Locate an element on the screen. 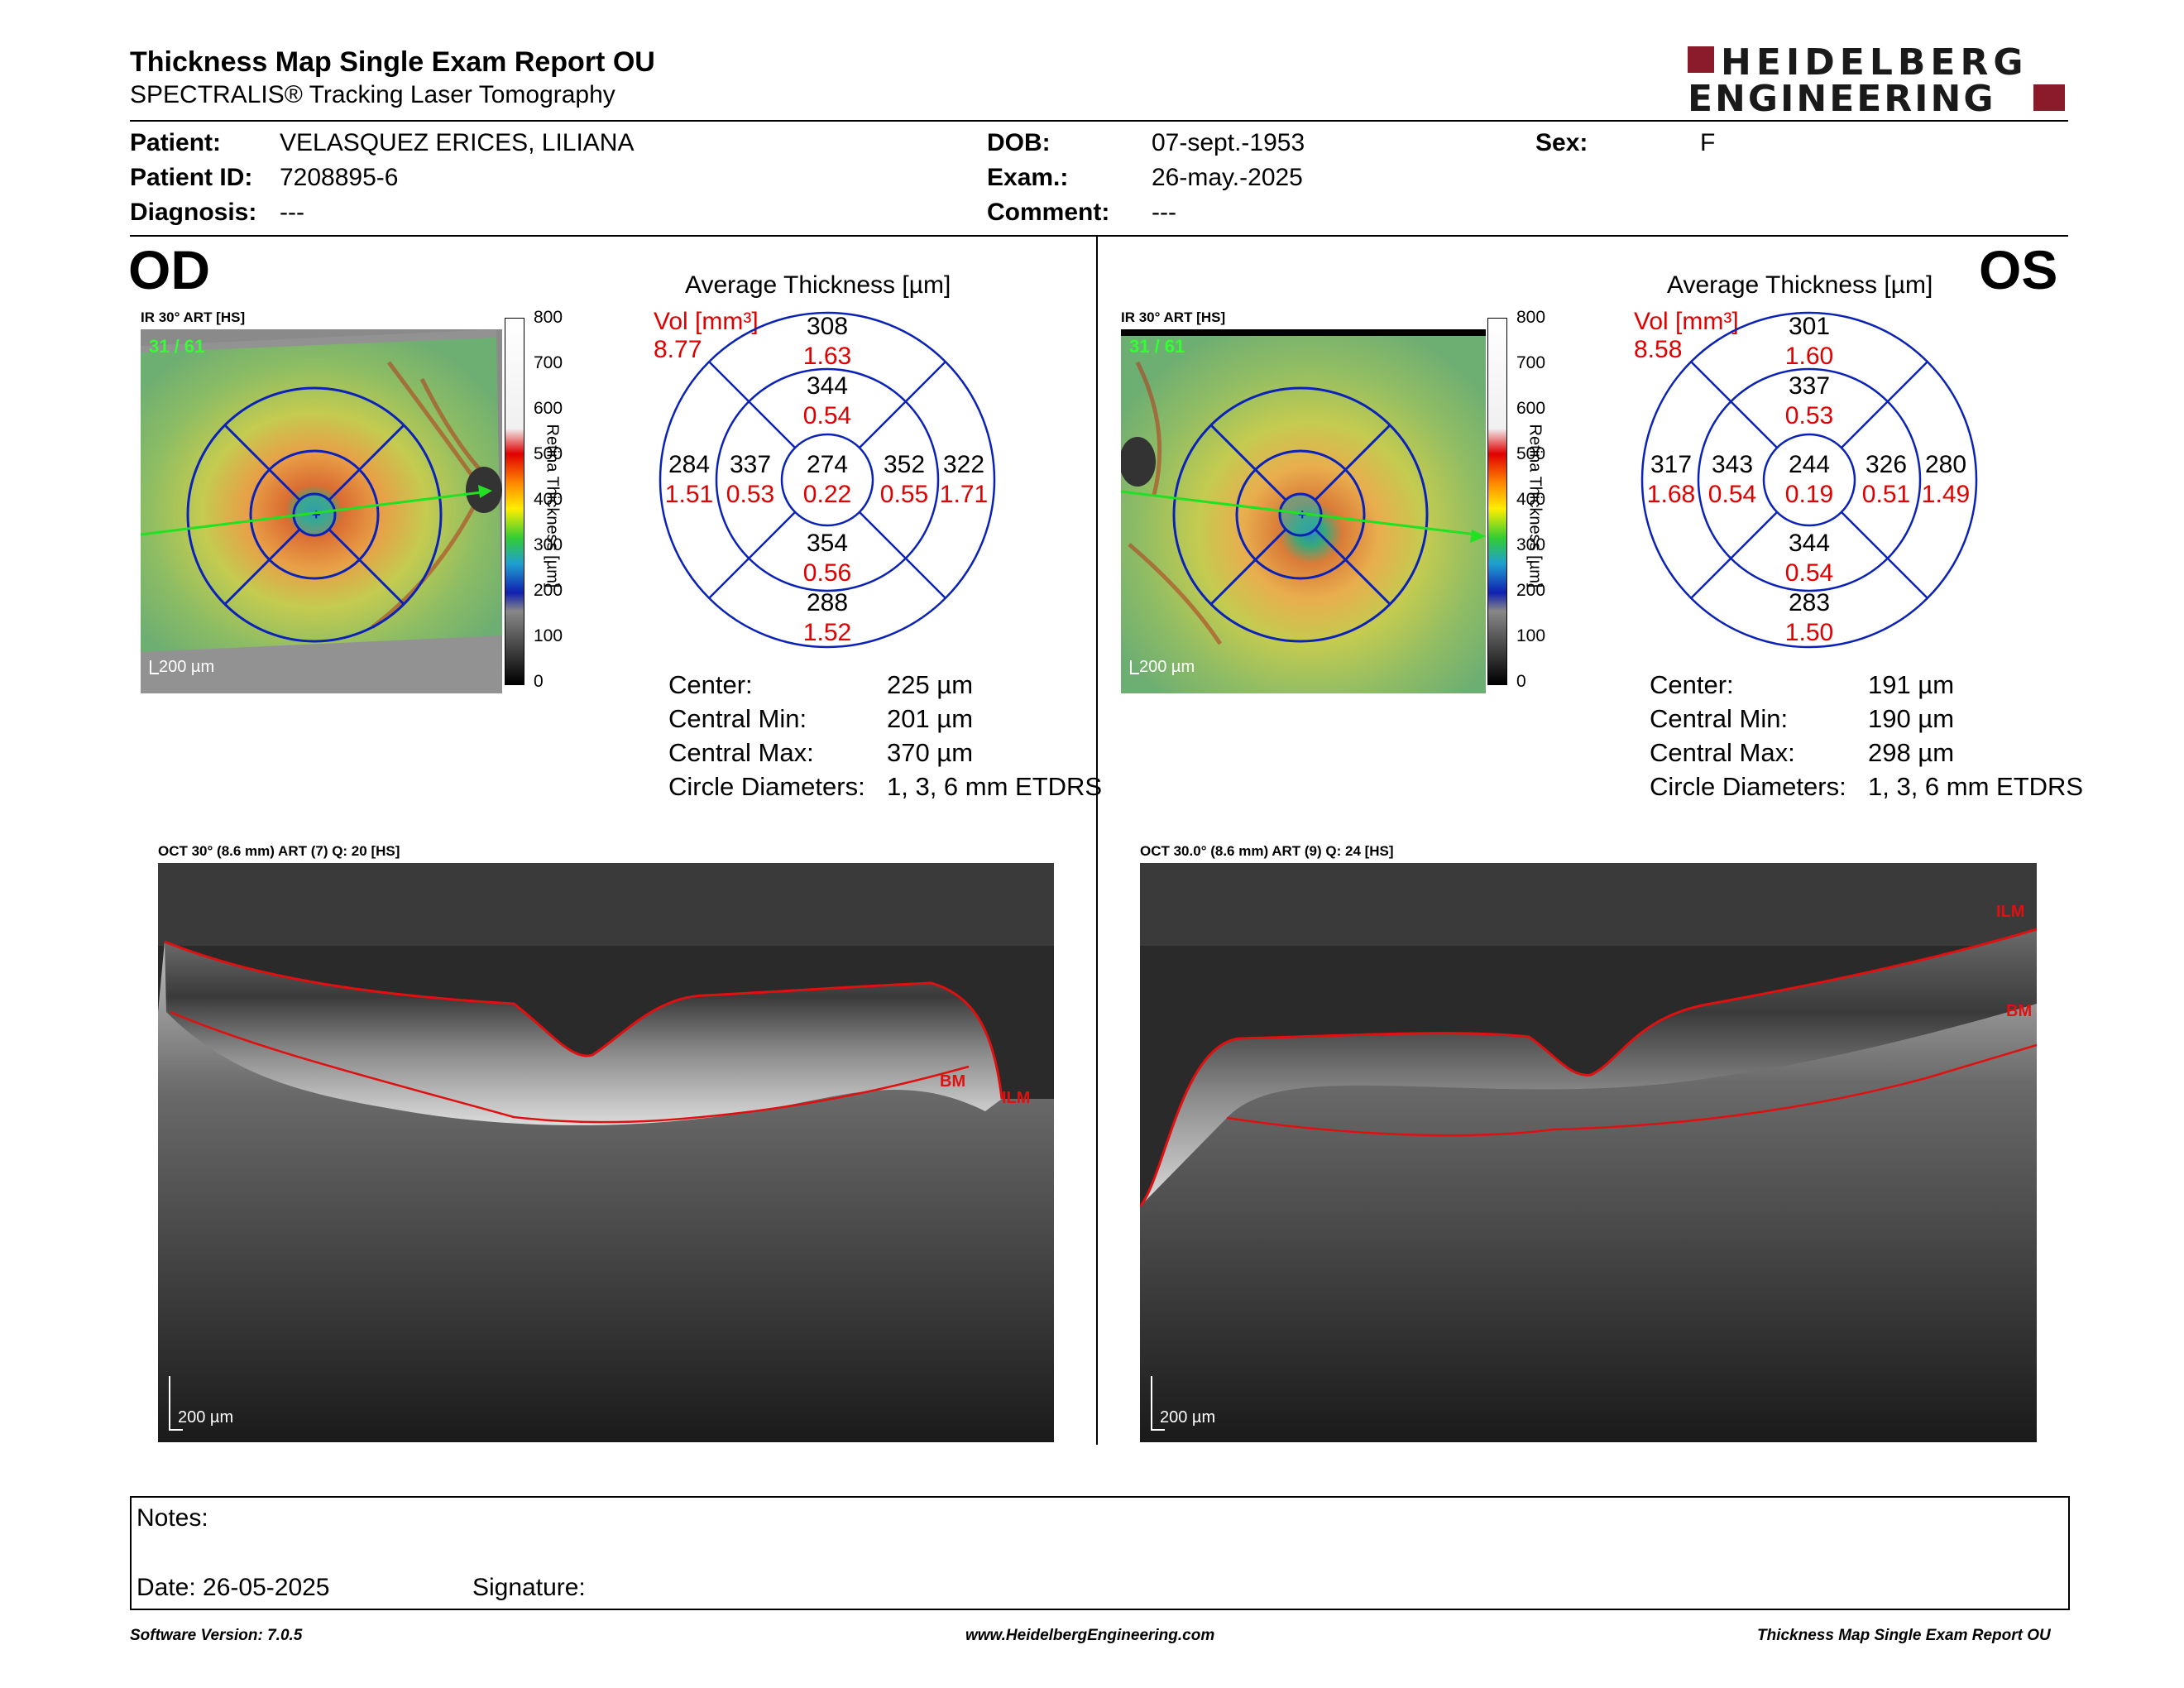  os-oct-scan: ILM BM 200 µm is located at coordinates (1588, 1152).